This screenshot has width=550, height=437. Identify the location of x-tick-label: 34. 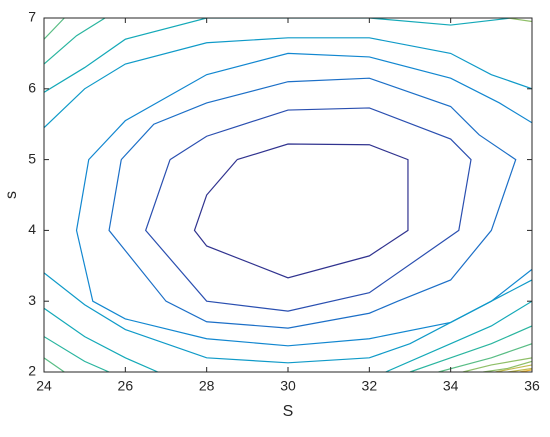
(451, 386).